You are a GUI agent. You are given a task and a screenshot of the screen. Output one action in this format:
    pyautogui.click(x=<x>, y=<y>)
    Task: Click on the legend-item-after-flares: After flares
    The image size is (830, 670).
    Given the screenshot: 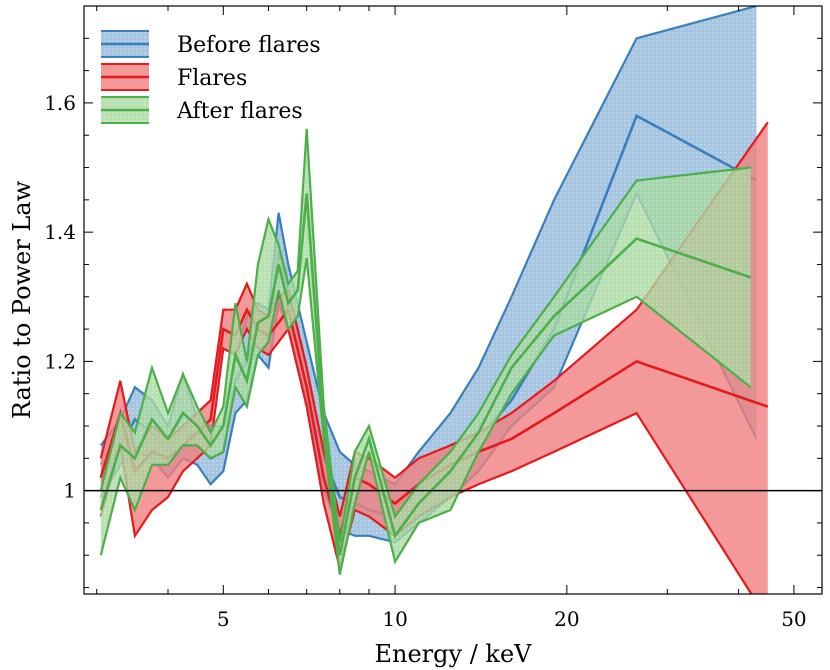 What is the action you would take?
    pyautogui.click(x=202, y=110)
    